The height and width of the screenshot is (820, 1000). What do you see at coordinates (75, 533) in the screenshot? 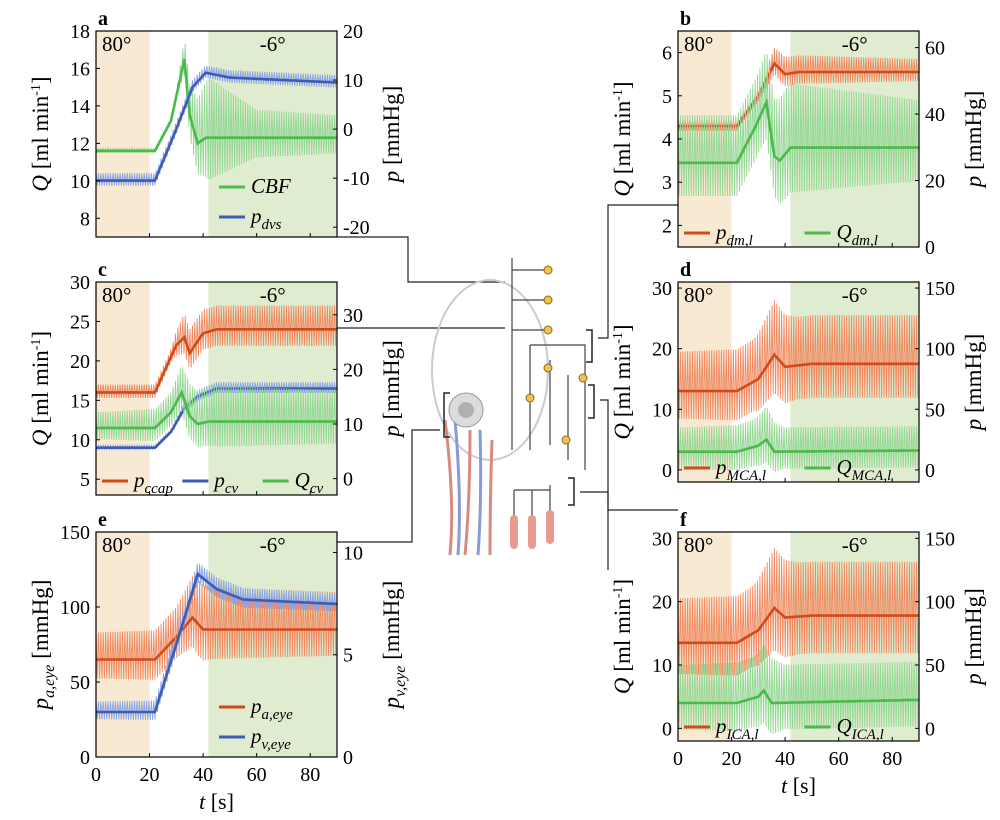
I see `left-tick-label: 150` at bounding box center [75, 533].